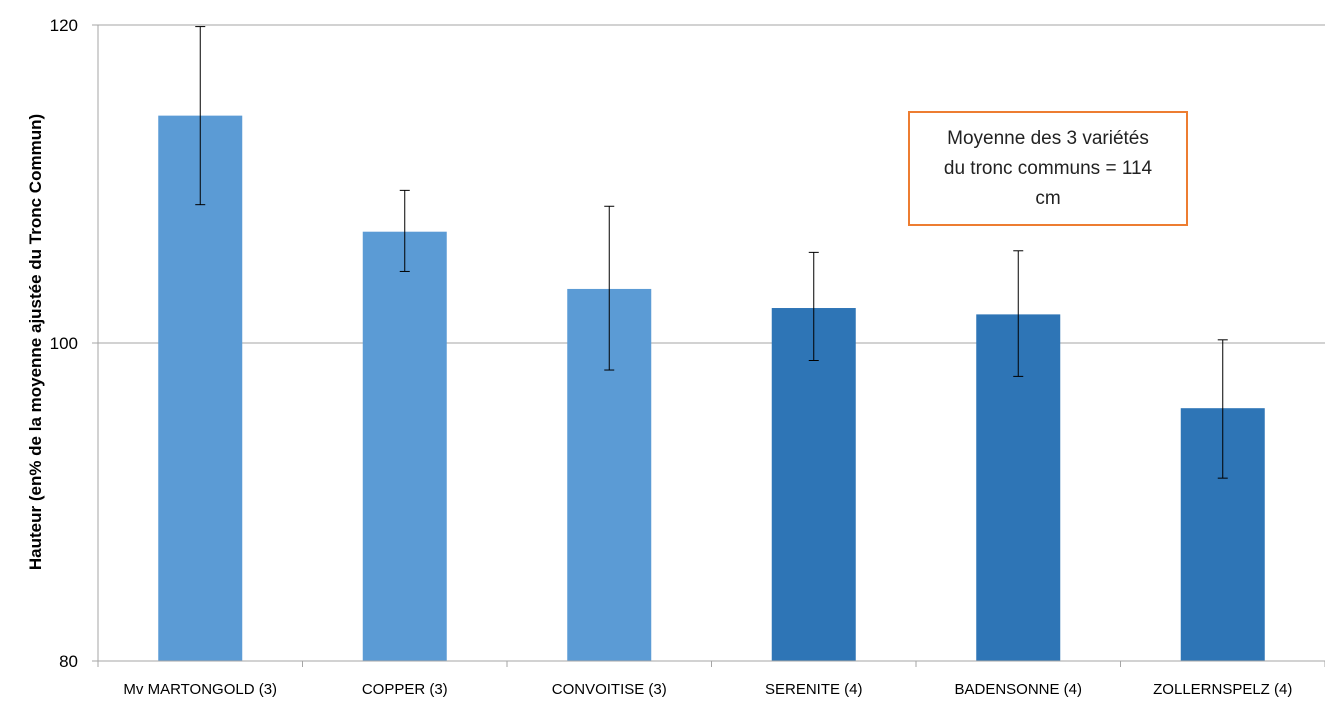  Describe the element at coordinates (609, 689) in the screenshot. I see `x-category-label: CONVOITISE (3)` at that location.